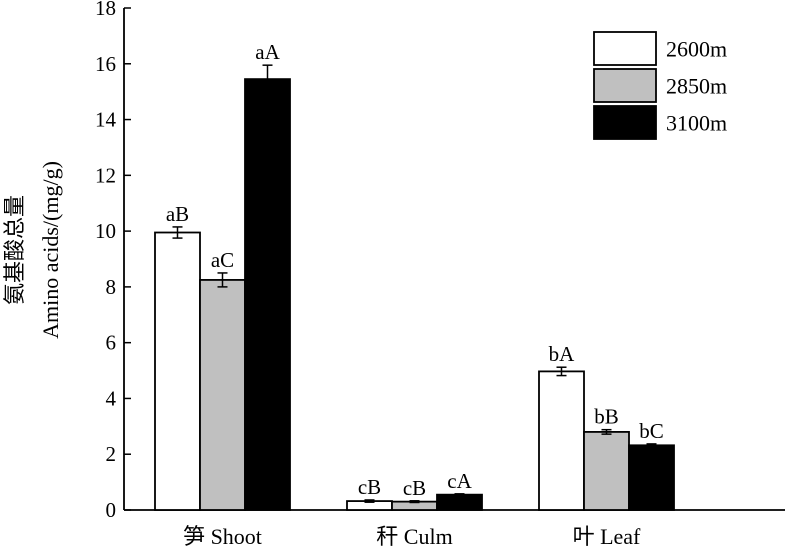 Image resolution: width=800 pixels, height=551 pixels. I want to click on data-label: aB, so click(177, 214).